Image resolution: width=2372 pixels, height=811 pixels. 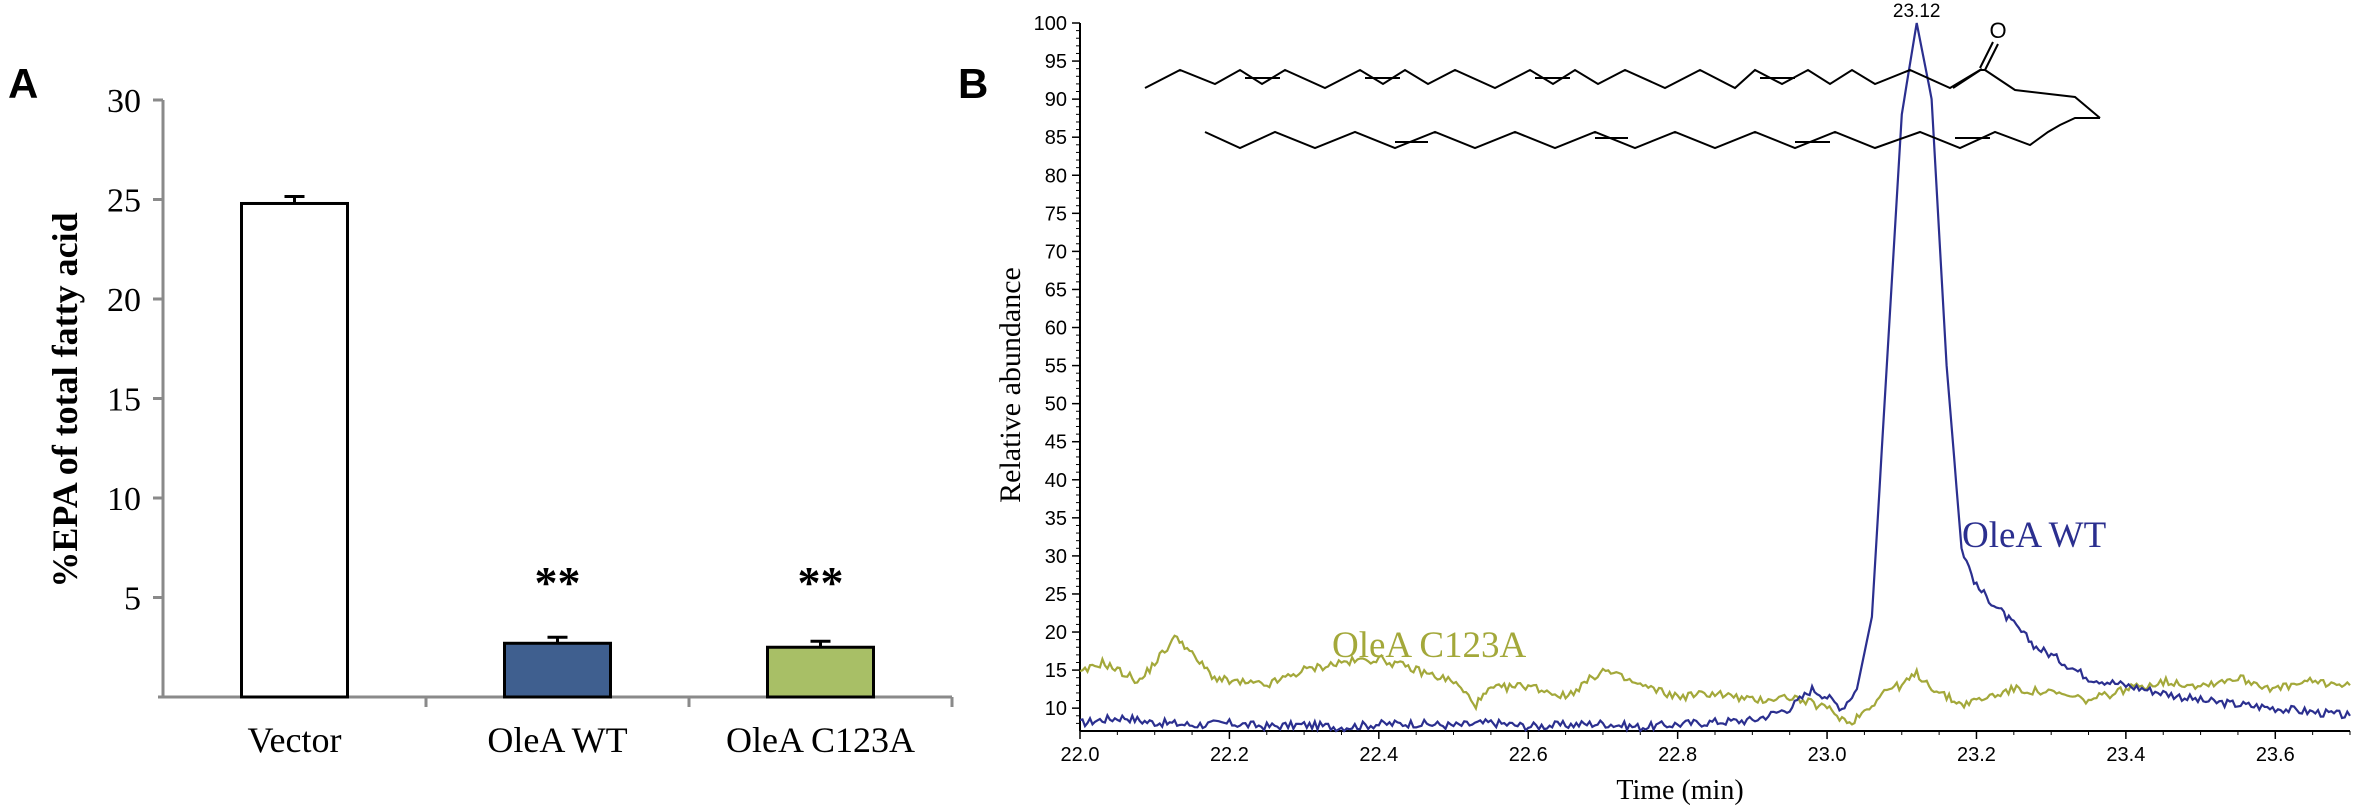 I want to click on y-tick-label-a: 15, so click(x=124, y=400).